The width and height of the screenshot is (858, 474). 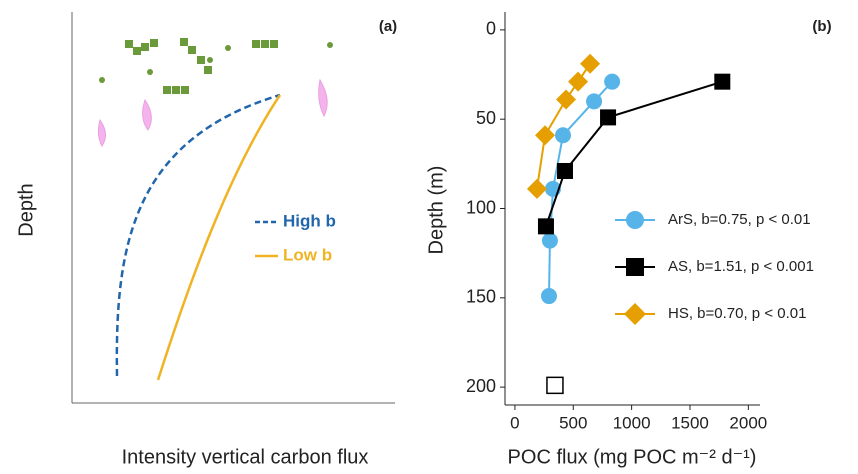 I want to click on low-b-curve, so click(x=219, y=237).